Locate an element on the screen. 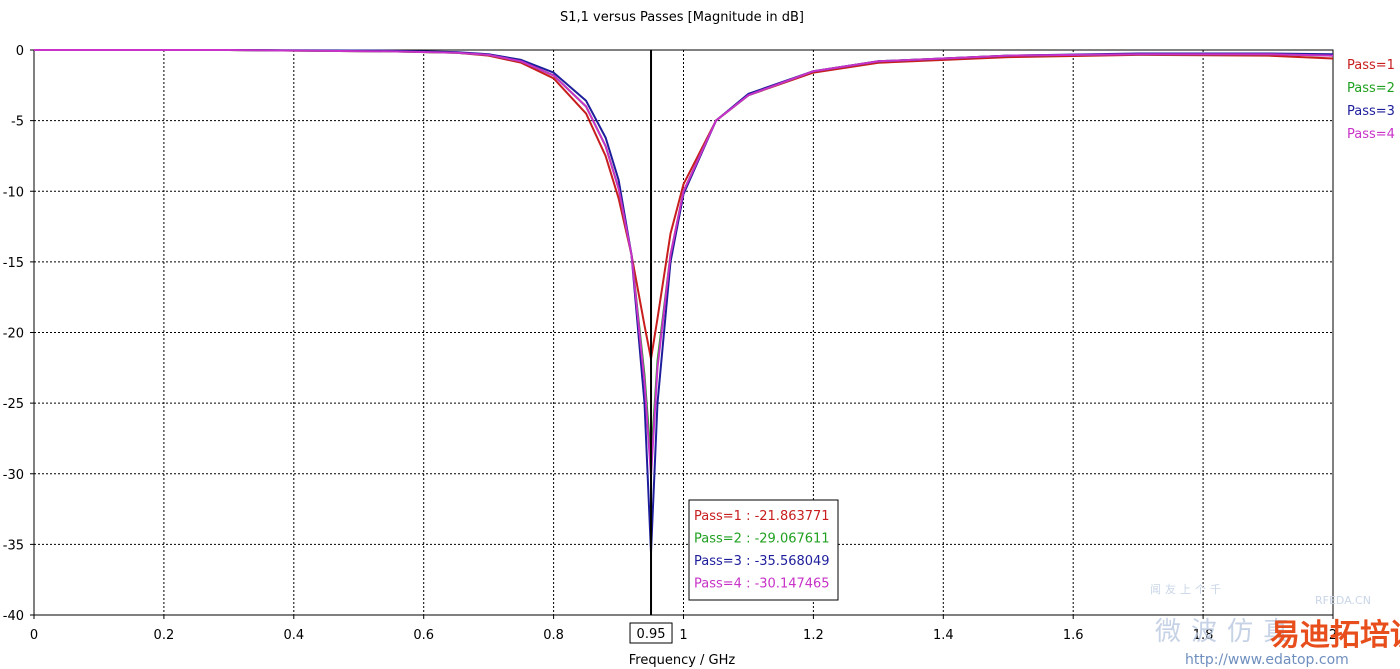 The height and width of the screenshot is (669, 1400). legend-item-pass-2: Pass=2 is located at coordinates (1371, 88).